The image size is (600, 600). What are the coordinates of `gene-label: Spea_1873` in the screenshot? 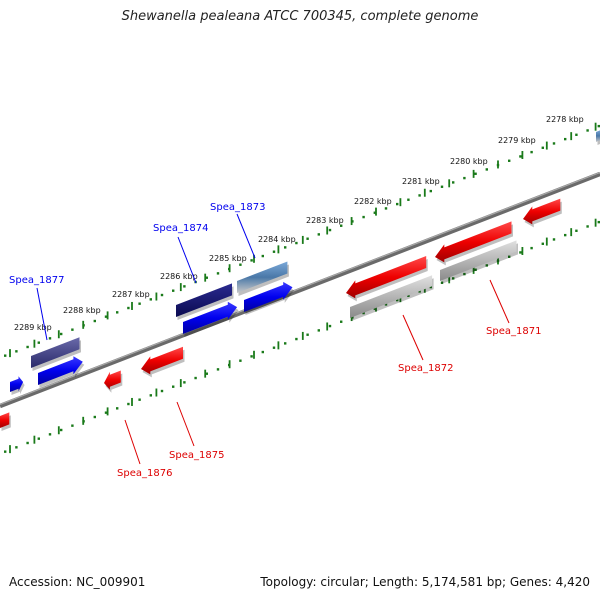 It's located at (237, 207).